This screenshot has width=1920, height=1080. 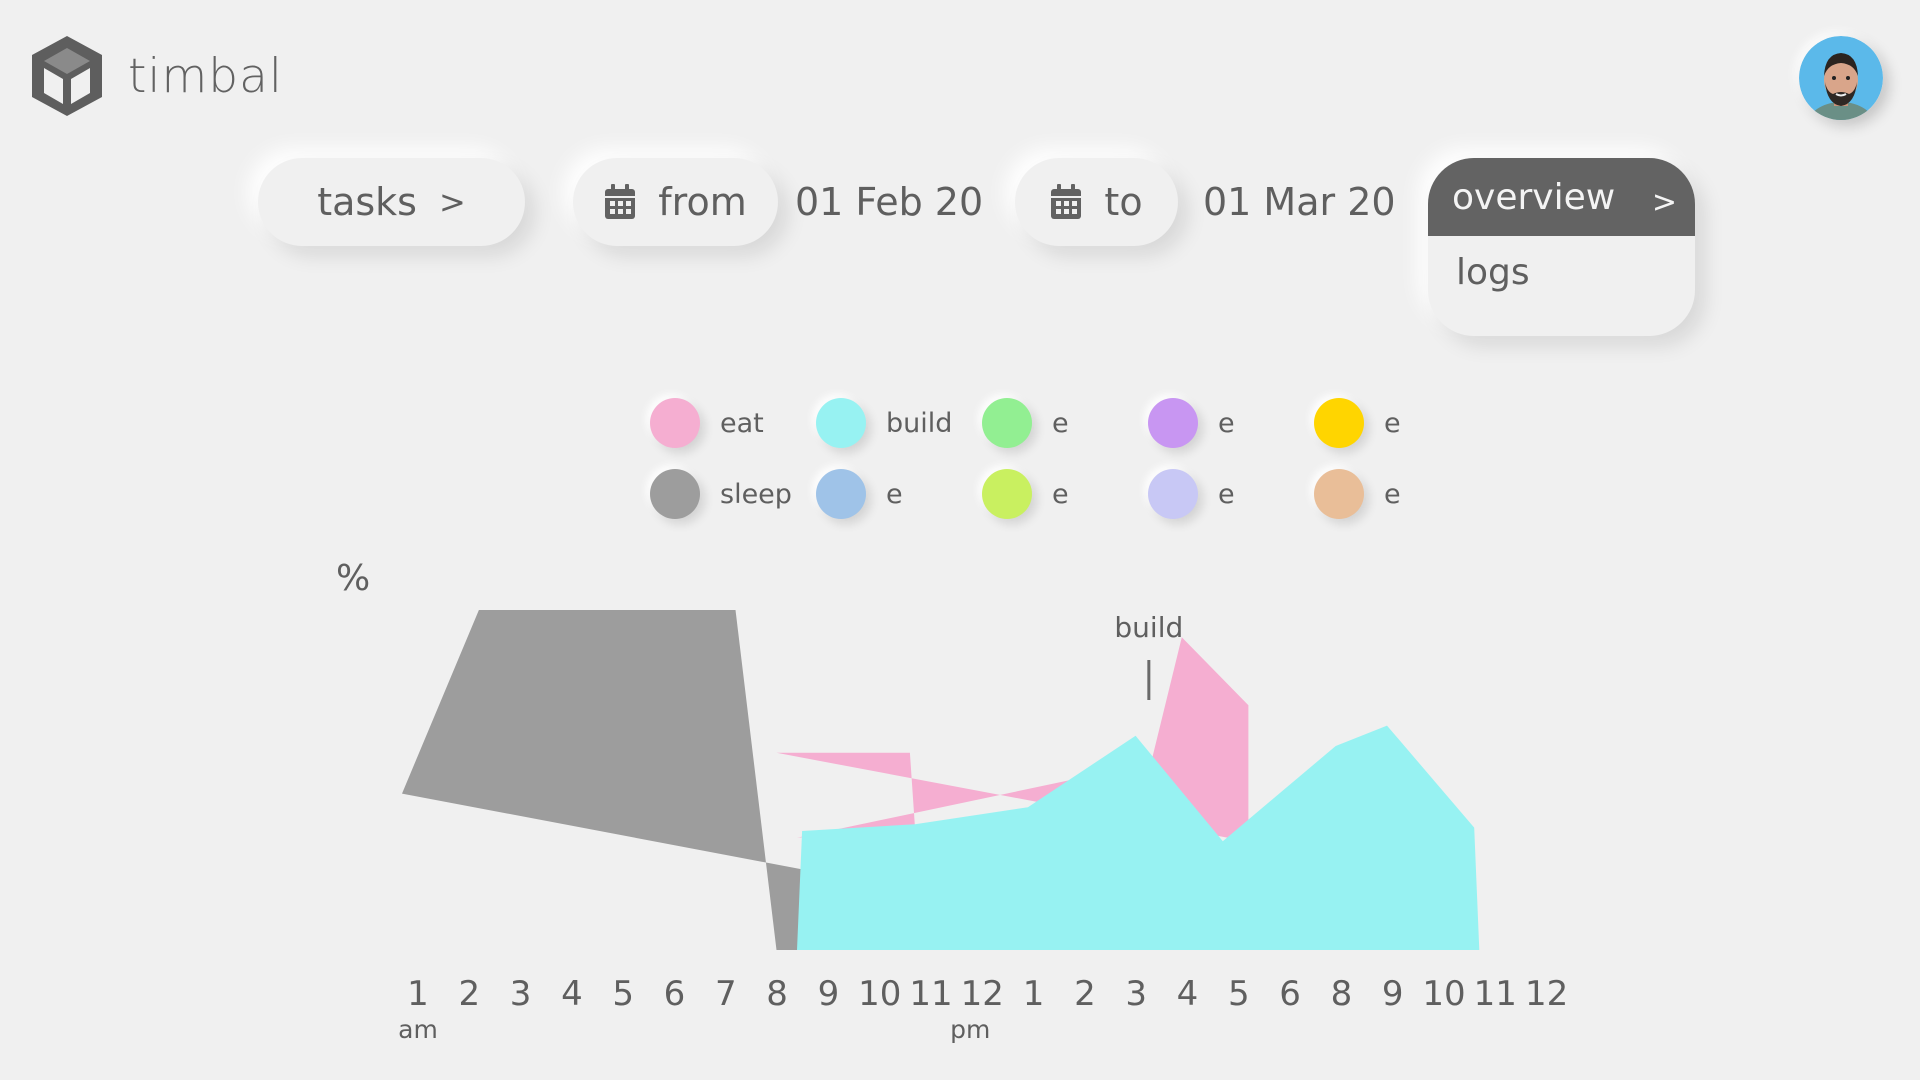 I want to click on overview-label: overview, so click(x=1534, y=197).